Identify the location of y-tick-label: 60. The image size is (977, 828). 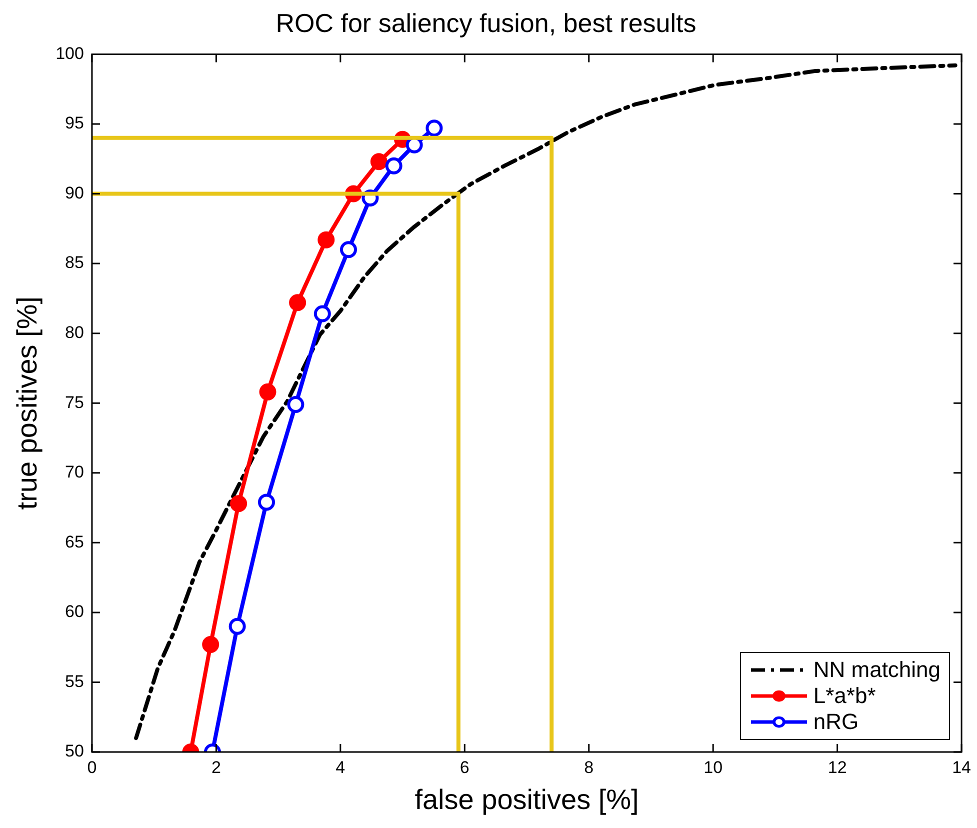
(74, 612).